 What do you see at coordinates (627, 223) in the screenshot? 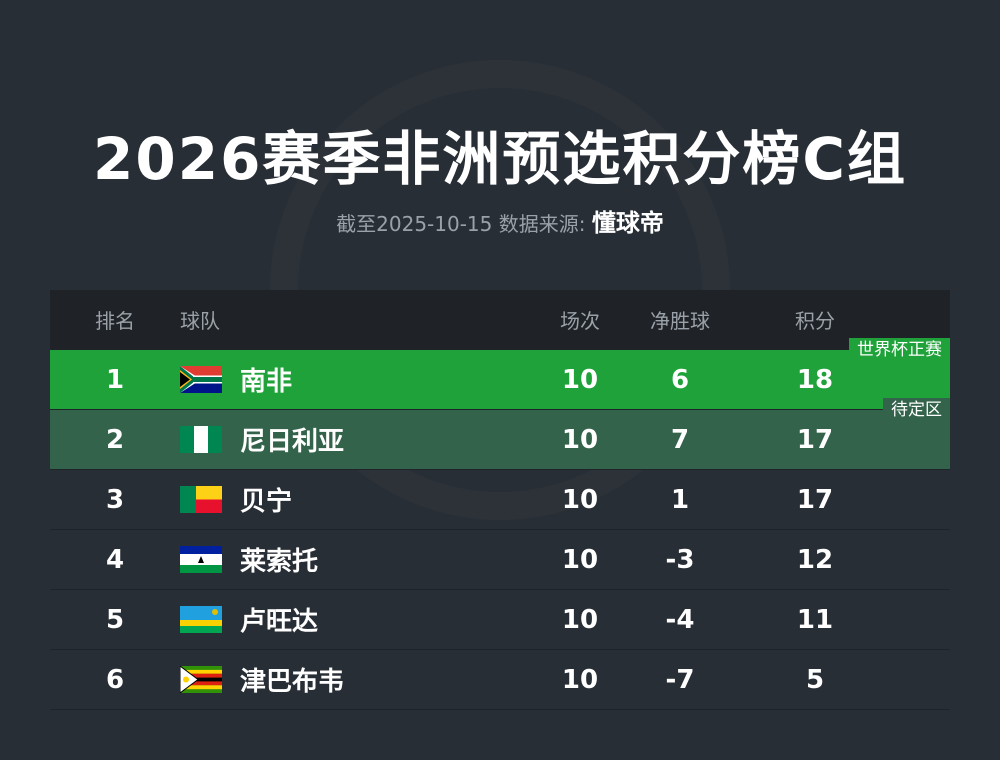
I see `source-brand: 懂球帝` at bounding box center [627, 223].